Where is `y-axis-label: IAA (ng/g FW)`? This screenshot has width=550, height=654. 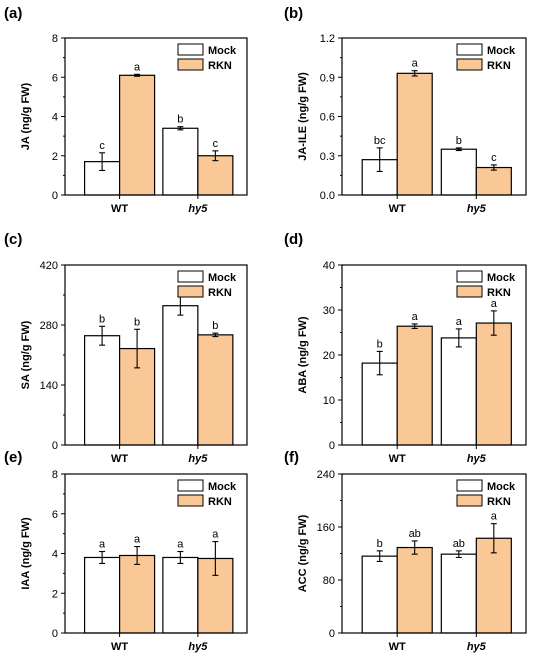 y-axis-label: IAA (ng/g FW) is located at coordinates (26, 553).